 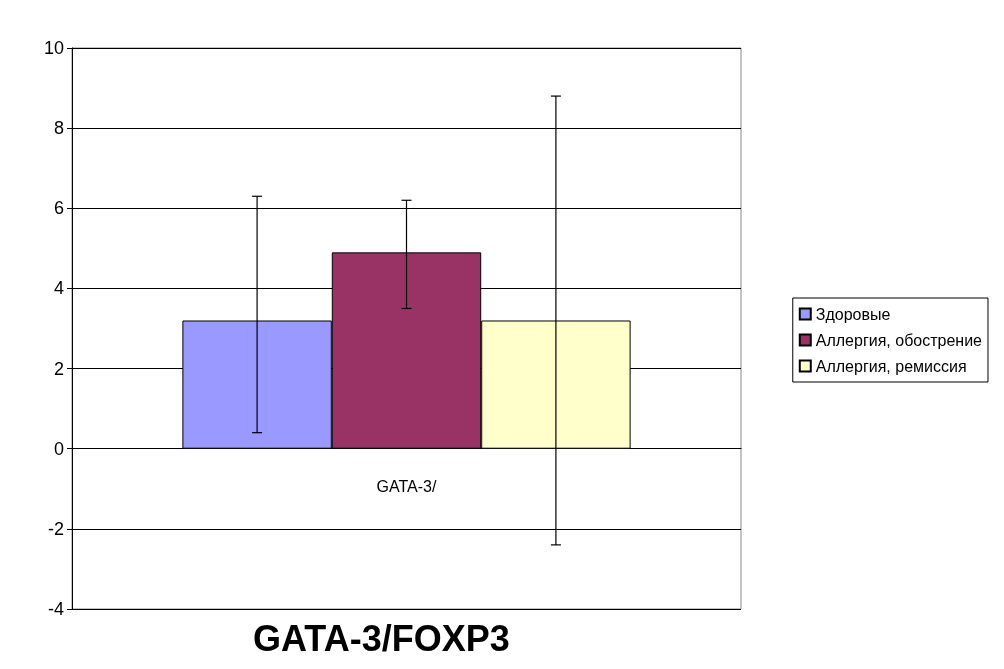 I want to click on y-tick-label: -4, so click(x=55, y=609).